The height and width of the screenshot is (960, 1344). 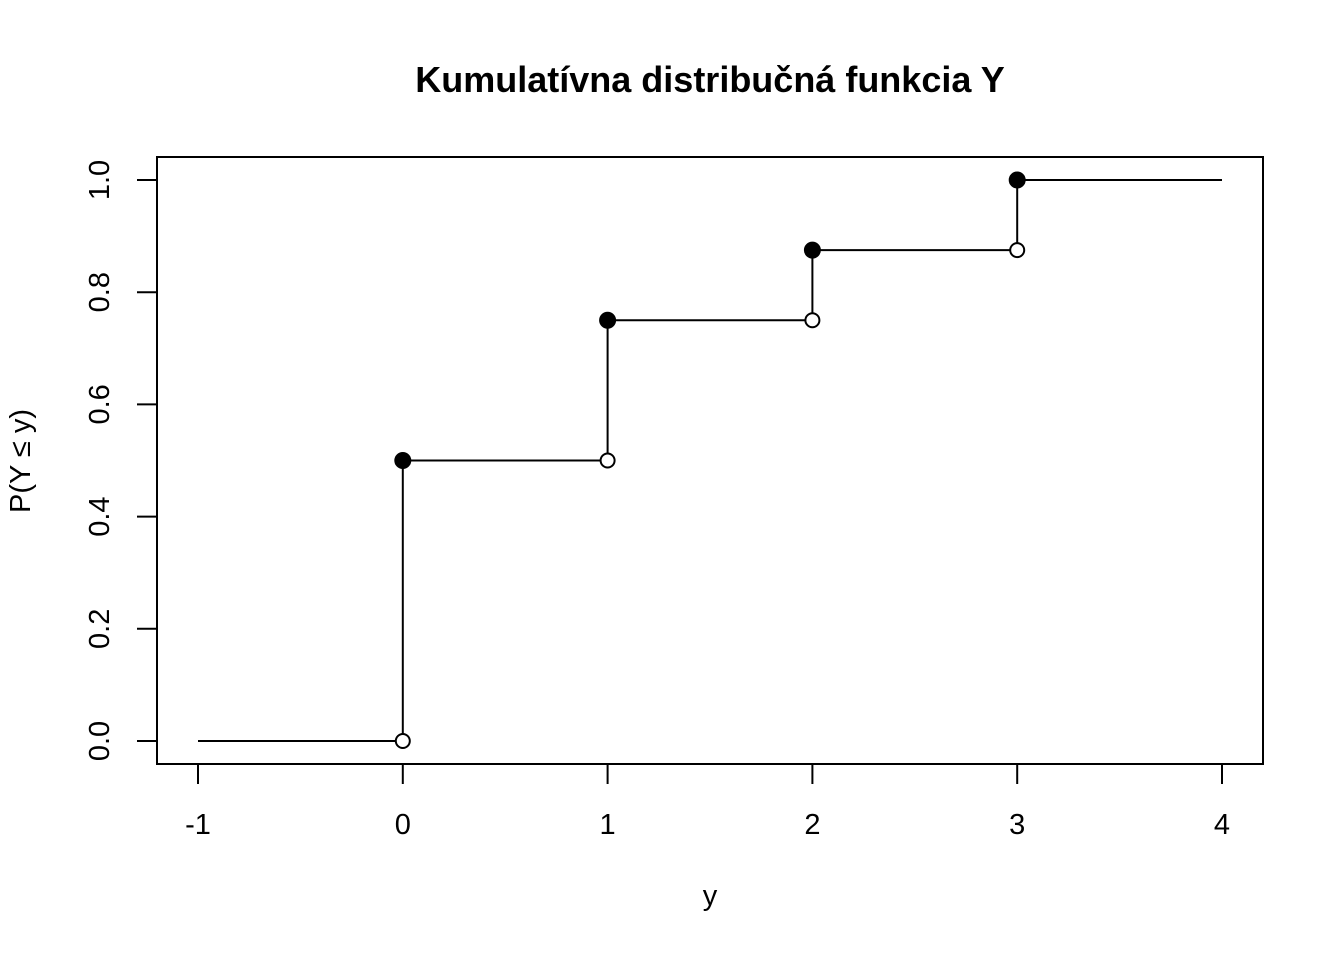 What do you see at coordinates (608, 825) in the screenshot?
I see `x-tick-label: 1` at bounding box center [608, 825].